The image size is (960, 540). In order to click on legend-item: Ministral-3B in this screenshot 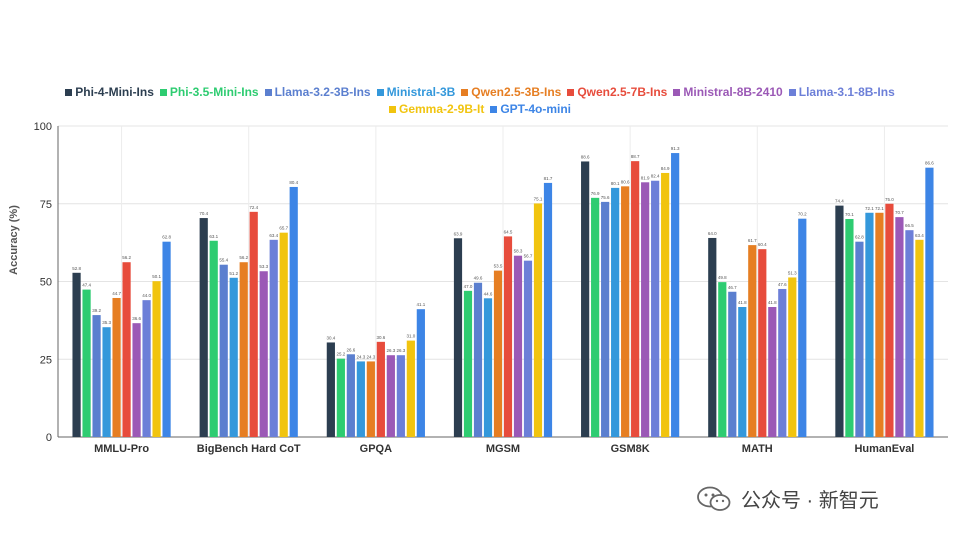, I will do `click(416, 92)`.